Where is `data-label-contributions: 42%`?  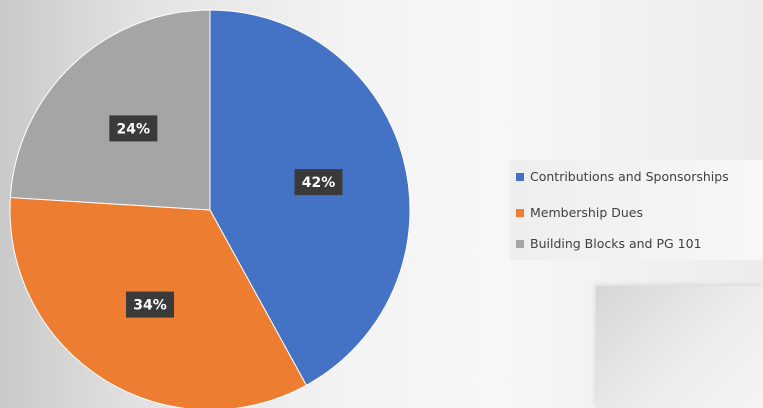
data-label-contributions: 42% is located at coordinates (318, 182).